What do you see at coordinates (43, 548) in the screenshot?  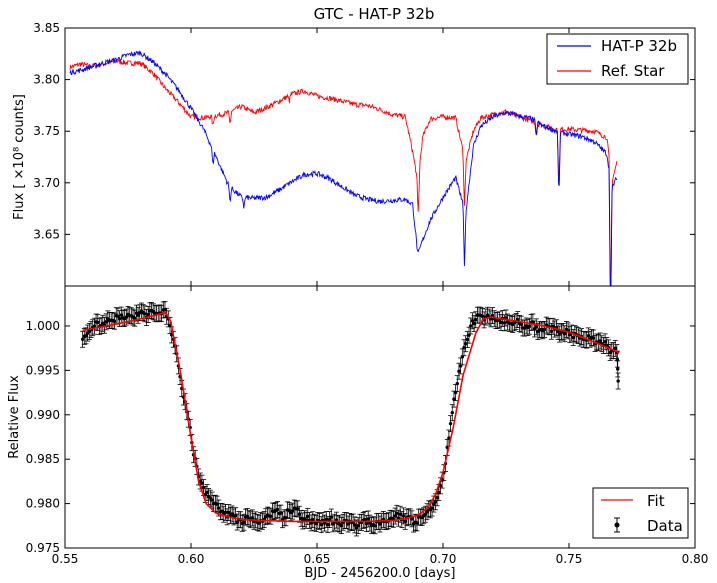 I see `bottom-ytick-label: 0.975` at bounding box center [43, 548].